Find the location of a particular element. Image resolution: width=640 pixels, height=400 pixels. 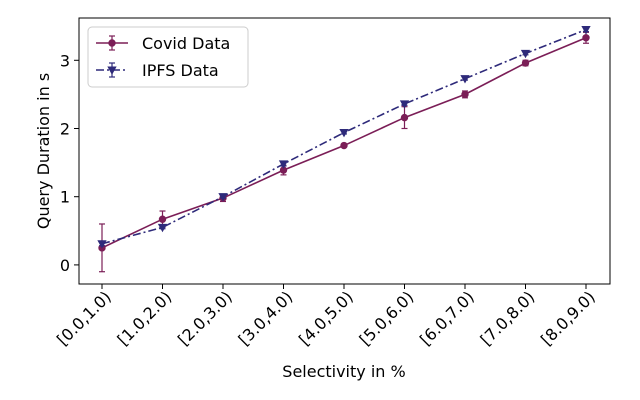

x-tick-label: [2.0,3.0) is located at coordinates (205, 318).